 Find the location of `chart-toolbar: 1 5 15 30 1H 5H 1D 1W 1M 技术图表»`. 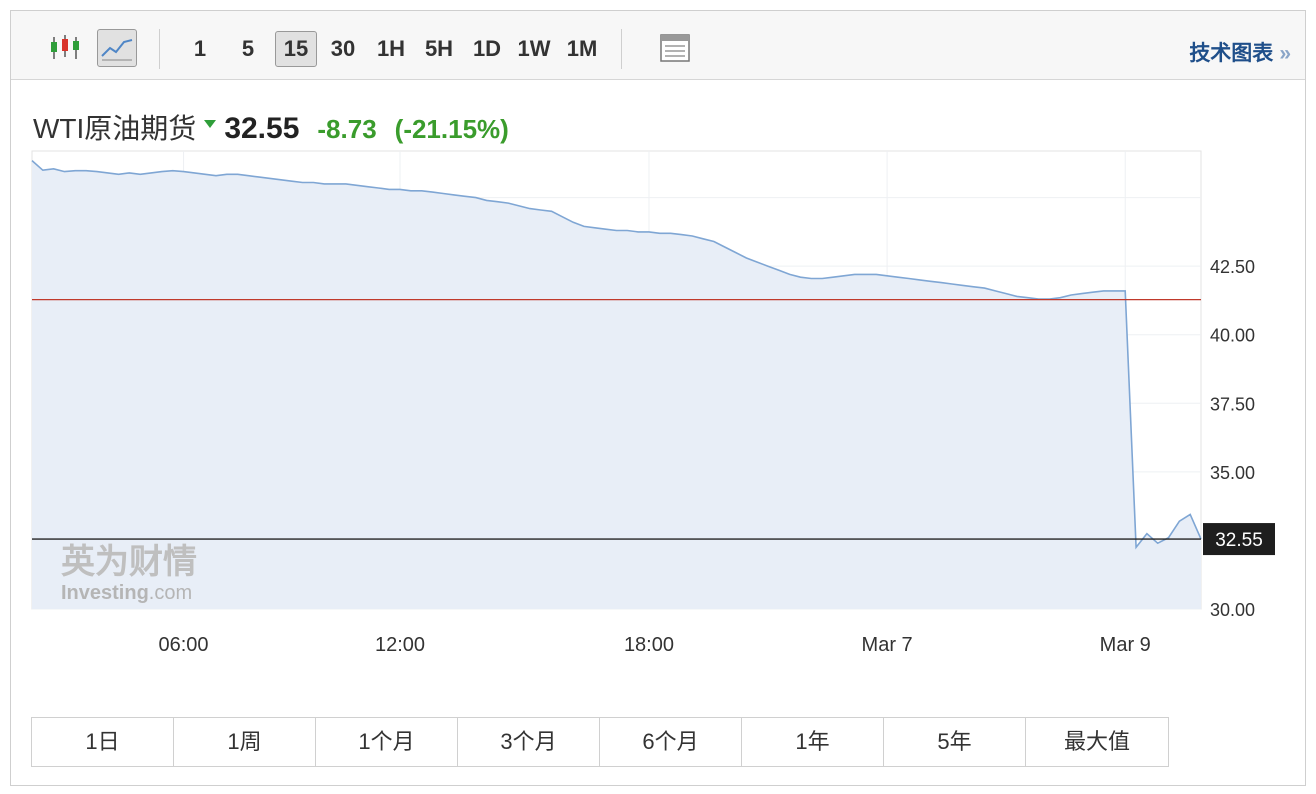

chart-toolbar: 1 5 15 30 1H 5H 1D 1W 1M 技术图表» is located at coordinates (658, 45).